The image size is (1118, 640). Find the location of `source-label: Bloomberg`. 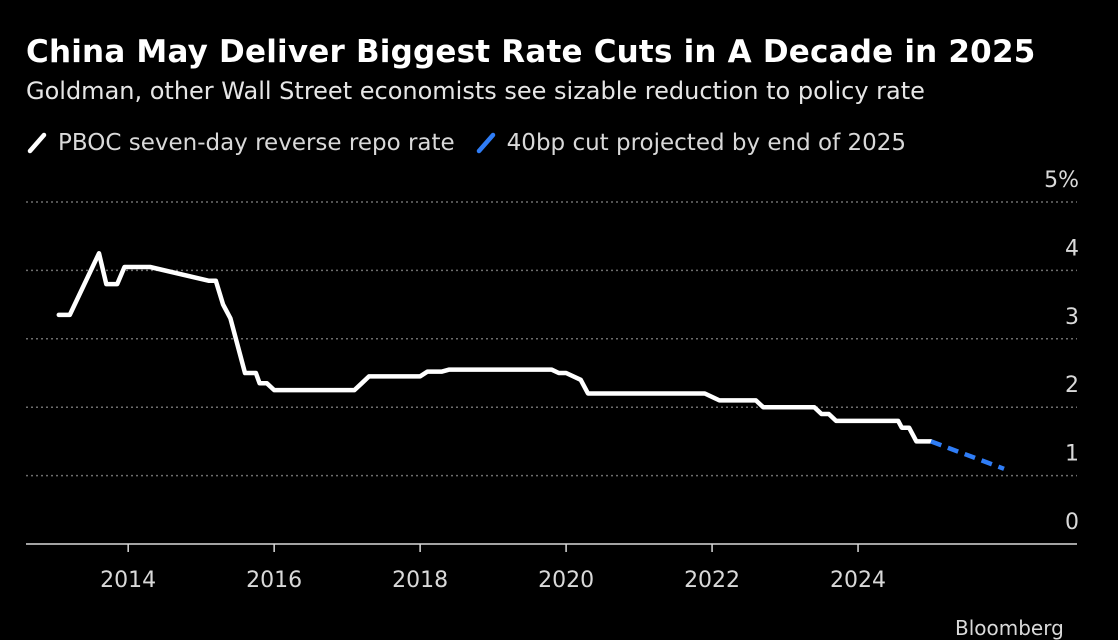

source-label: Bloomberg is located at coordinates (1009, 628).